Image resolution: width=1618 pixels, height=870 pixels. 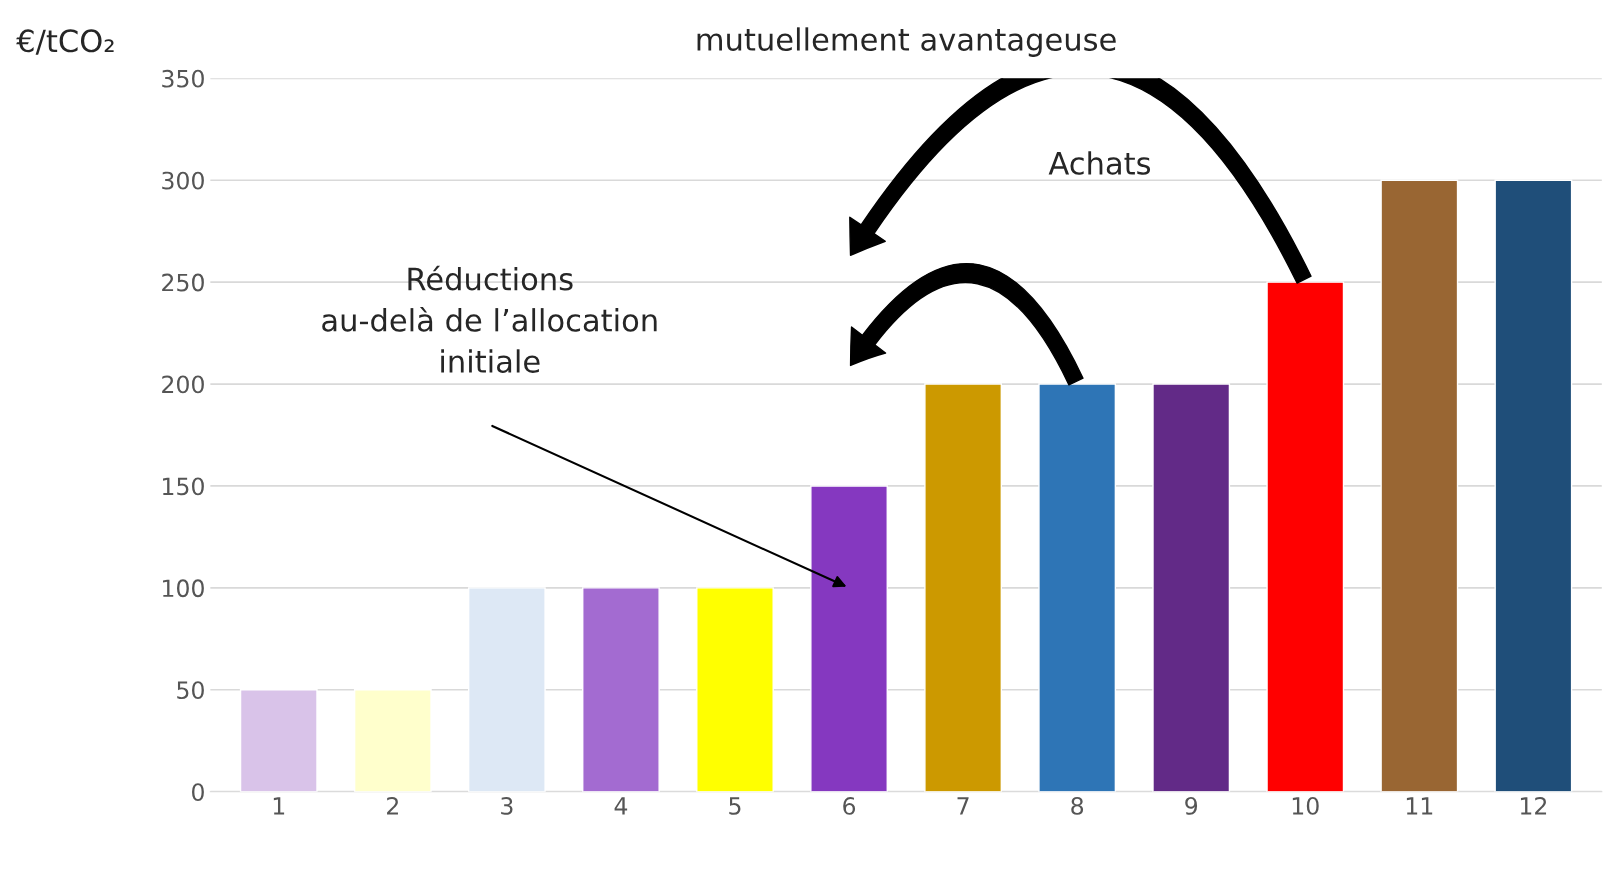 I want to click on x-tick-label: 7, so click(x=963, y=806).